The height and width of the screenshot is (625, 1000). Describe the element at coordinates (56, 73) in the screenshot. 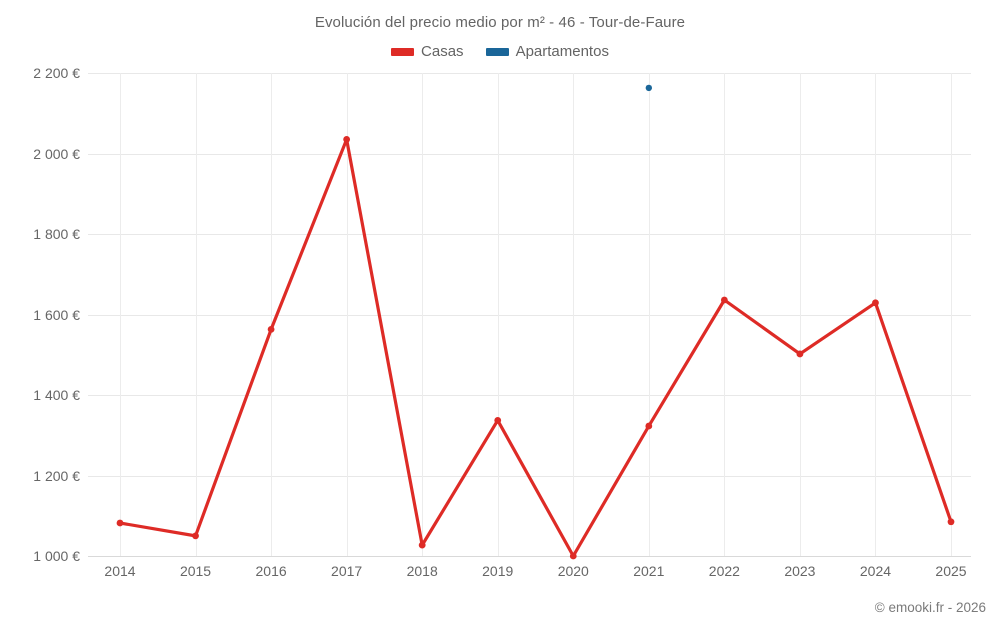

I see `y-axis-tick-label: 2 200 €` at that location.